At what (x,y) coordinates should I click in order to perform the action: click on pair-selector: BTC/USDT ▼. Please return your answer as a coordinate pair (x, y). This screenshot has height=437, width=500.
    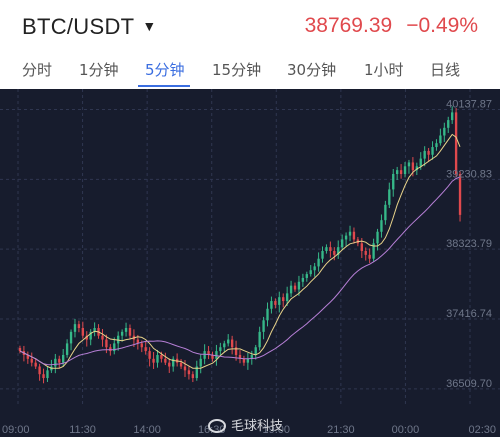
    Looking at the image, I should click on (89, 27).